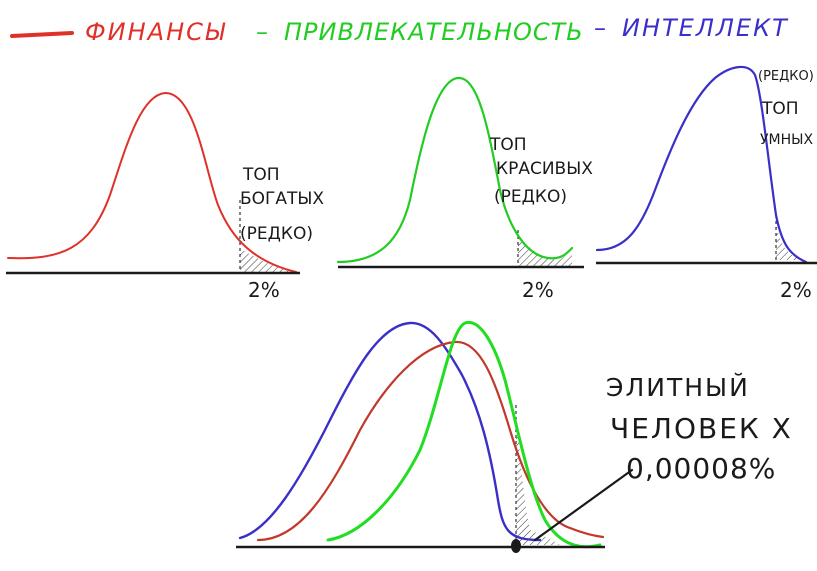 This screenshot has width=817, height=571. Describe the element at coordinates (264, 290) in the screenshot. I see `rich-percent: 2%` at that location.